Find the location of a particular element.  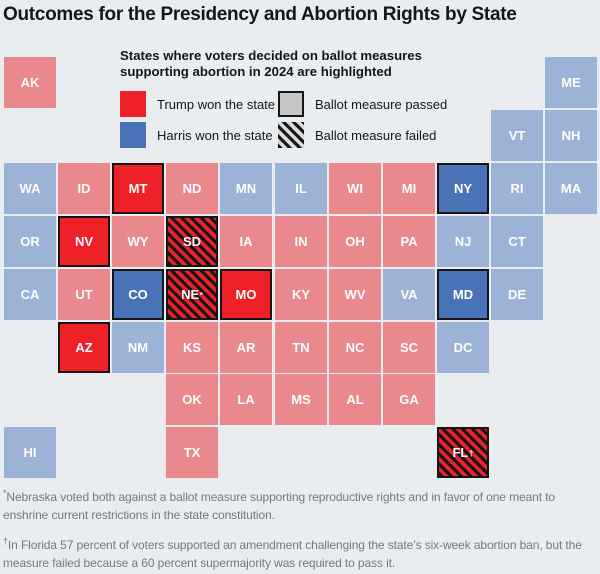

state-tile-mi: MI is located at coordinates (409, 188).